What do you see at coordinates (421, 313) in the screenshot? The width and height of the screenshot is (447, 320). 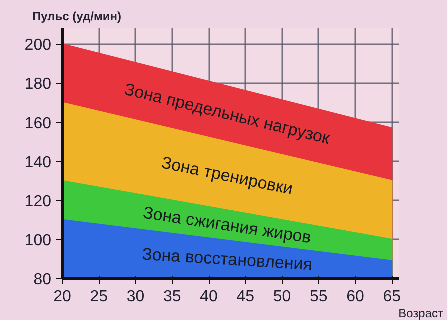 I see `x-axis-title: Возраст` at bounding box center [421, 313].